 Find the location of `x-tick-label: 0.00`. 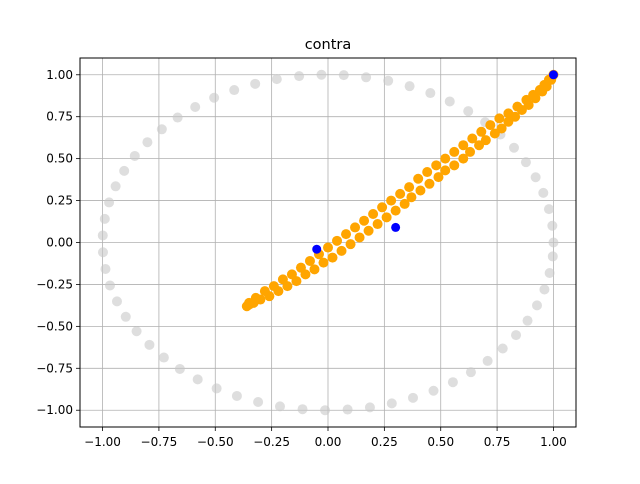

x-tick-label: 0.00 is located at coordinates (328, 442).